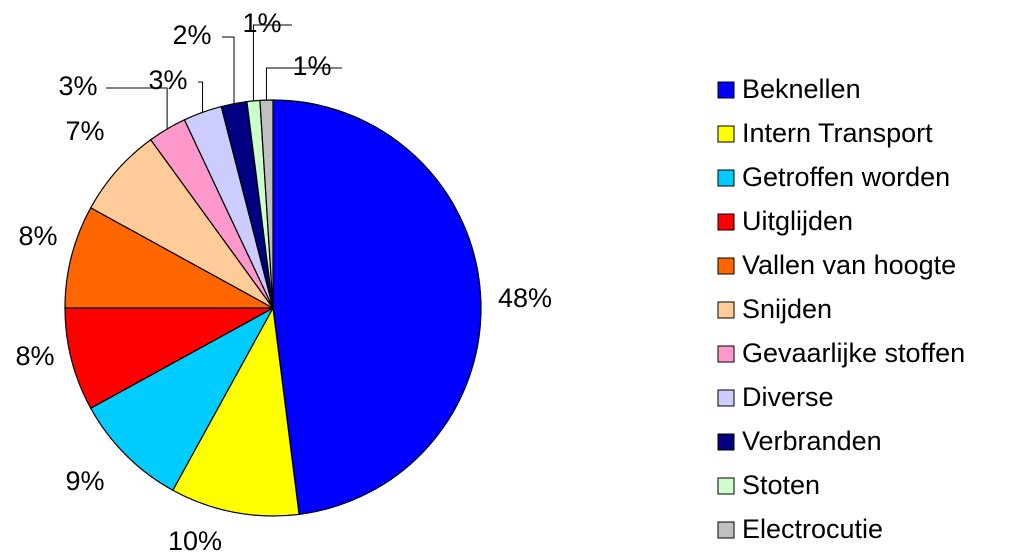 The image size is (1027, 556). I want to click on data-label: 10%, so click(195, 541).